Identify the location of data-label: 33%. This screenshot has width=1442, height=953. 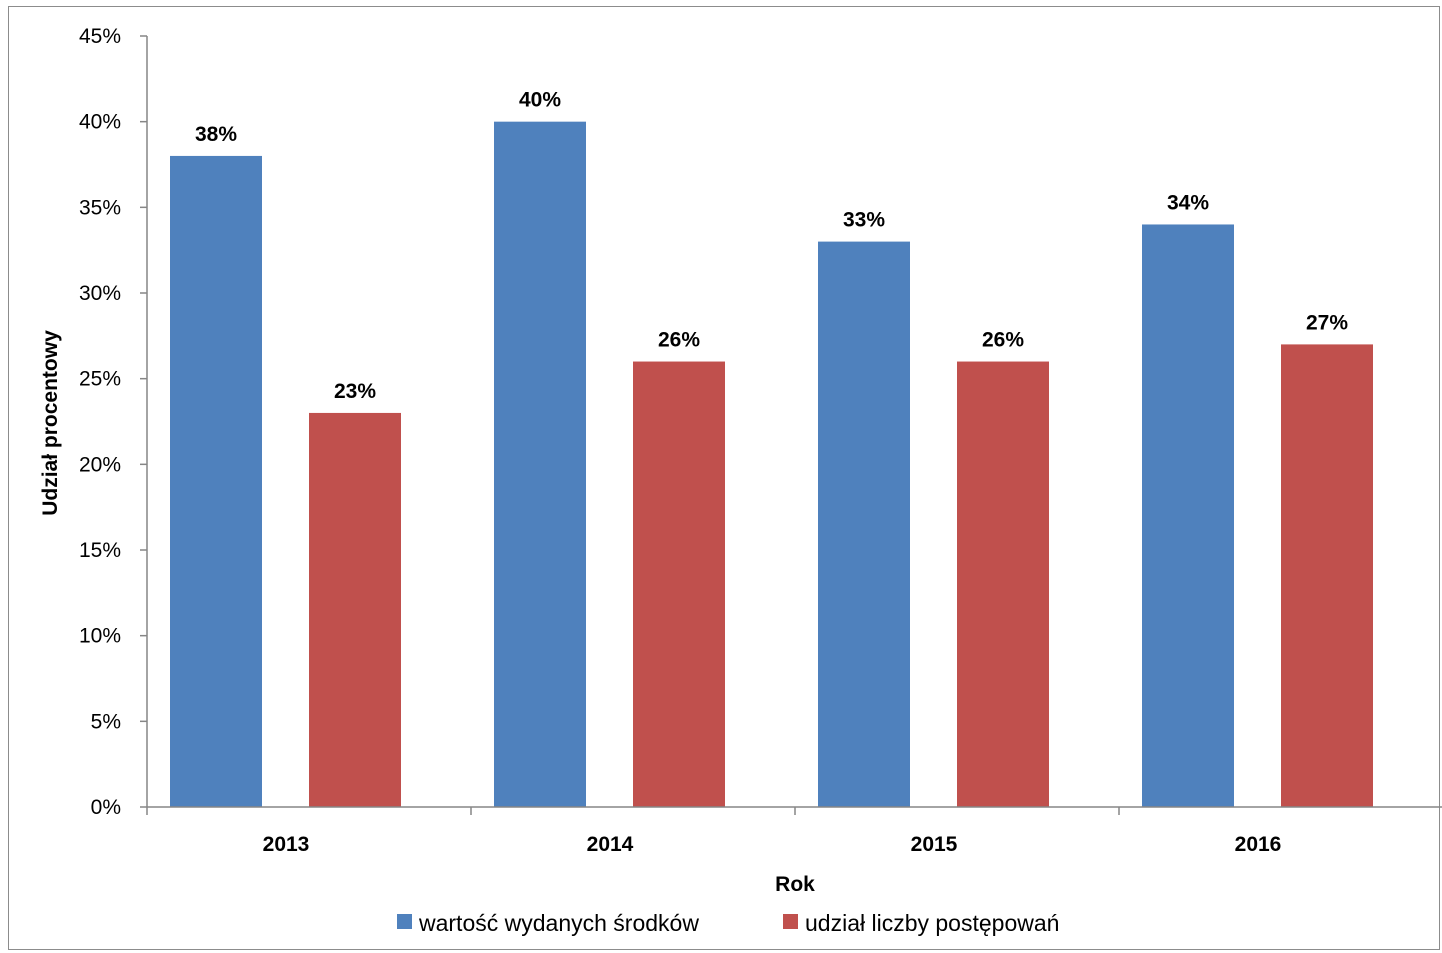
(864, 220).